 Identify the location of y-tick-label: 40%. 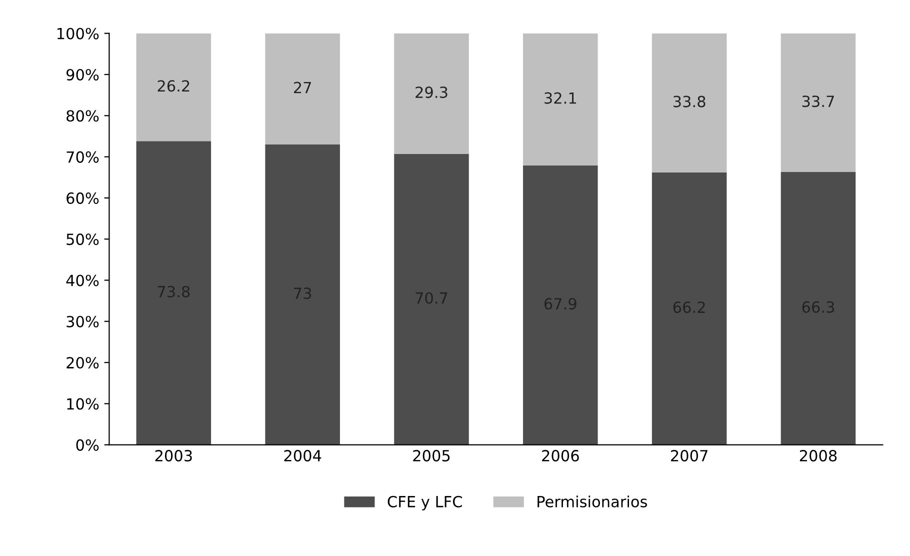
(82, 280).